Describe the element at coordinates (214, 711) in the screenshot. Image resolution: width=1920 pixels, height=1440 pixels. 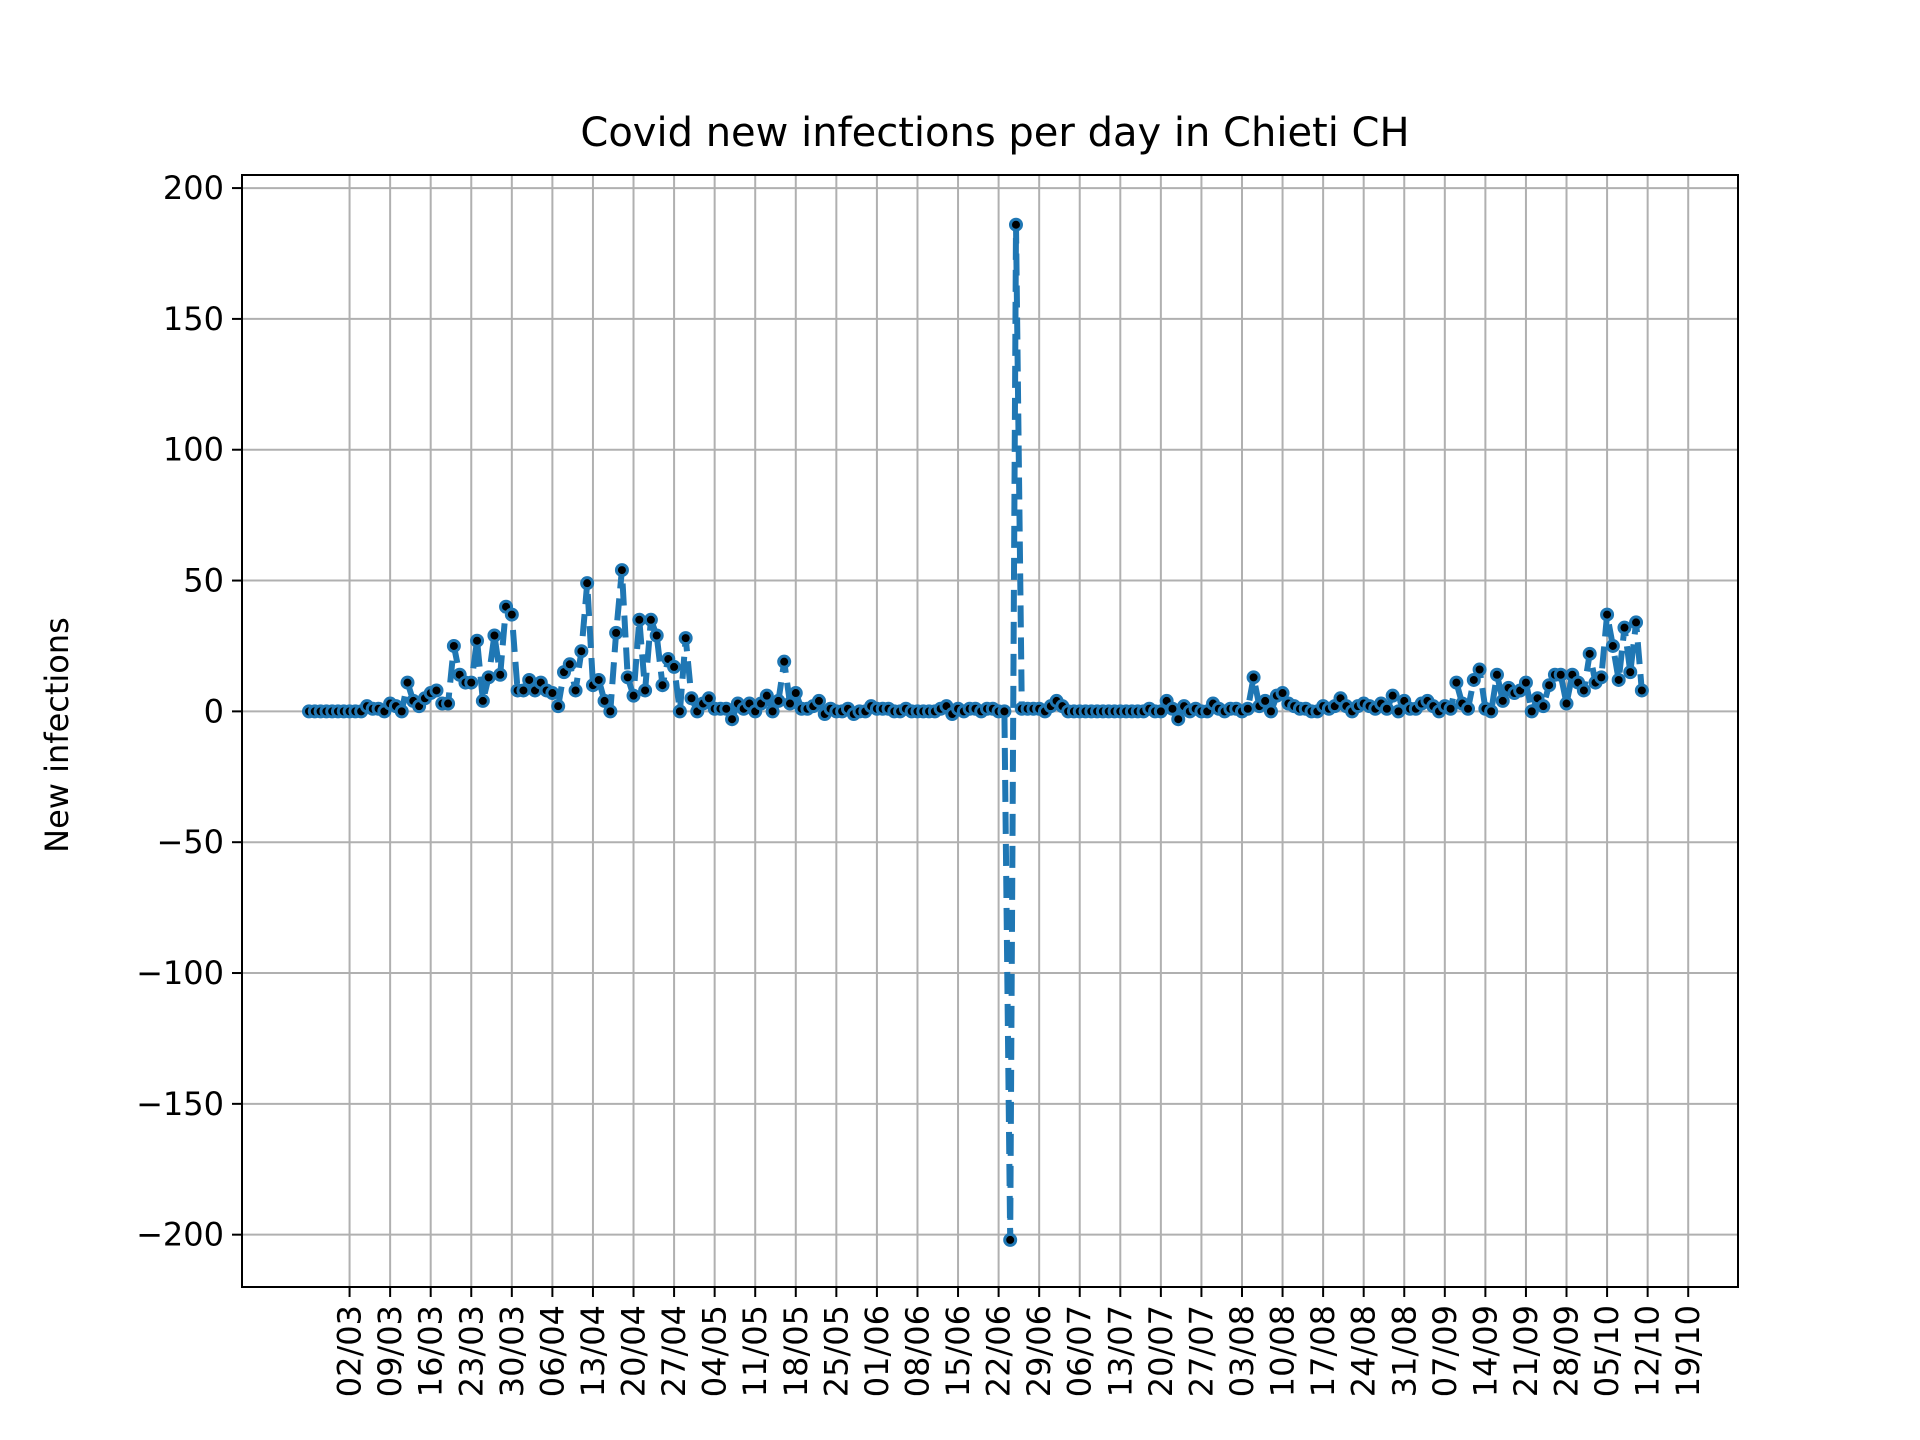
I see `y-tick-label: 0` at that location.